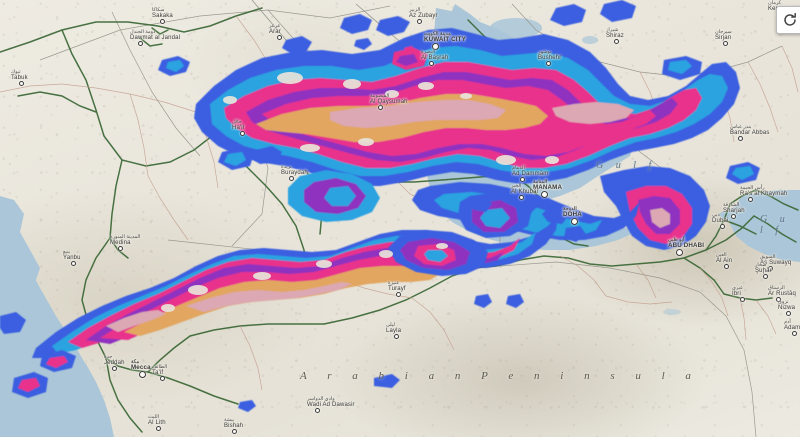 This screenshot has height=437, width=800. I want to click on city-marker-bishah, so click(234, 431).